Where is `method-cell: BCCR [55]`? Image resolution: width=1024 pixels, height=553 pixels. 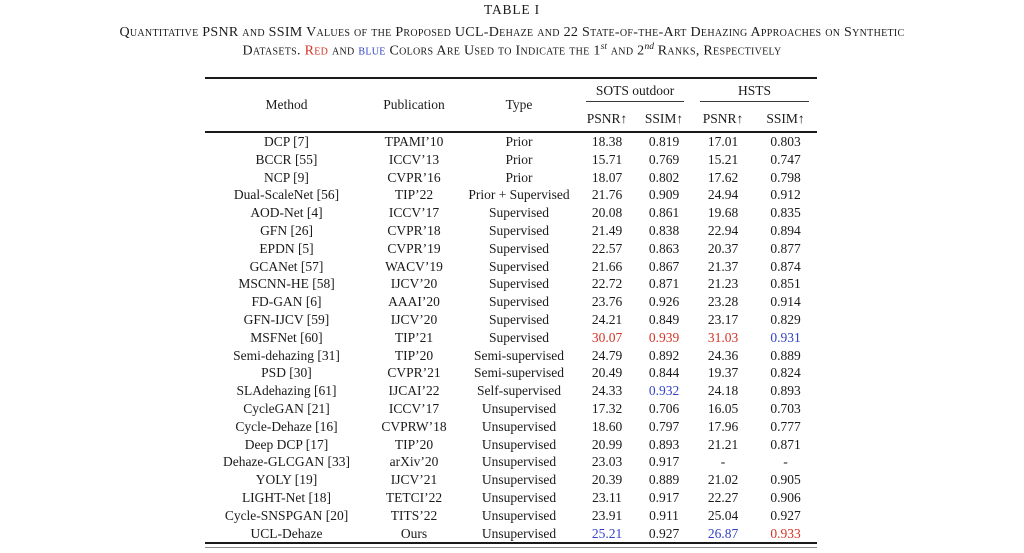
method-cell: BCCR [55] is located at coordinates (286, 159).